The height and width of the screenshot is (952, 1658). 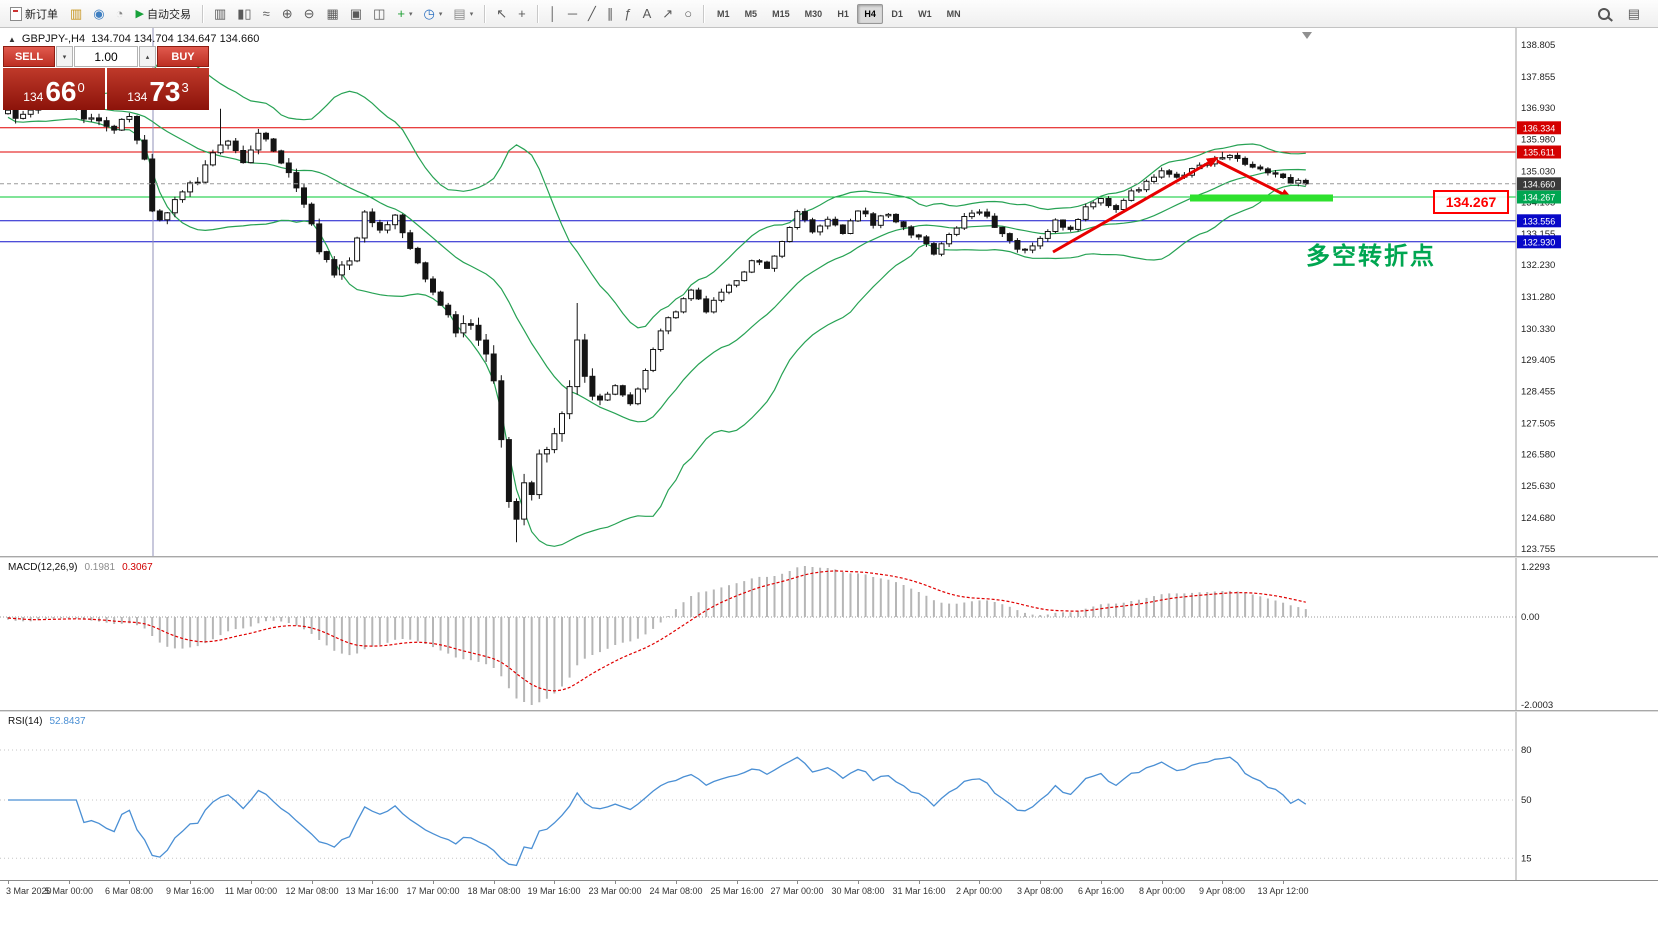 What do you see at coordinates (120, 14) in the screenshot?
I see `ticks-icon: ◔` at bounding box center [120, 14].